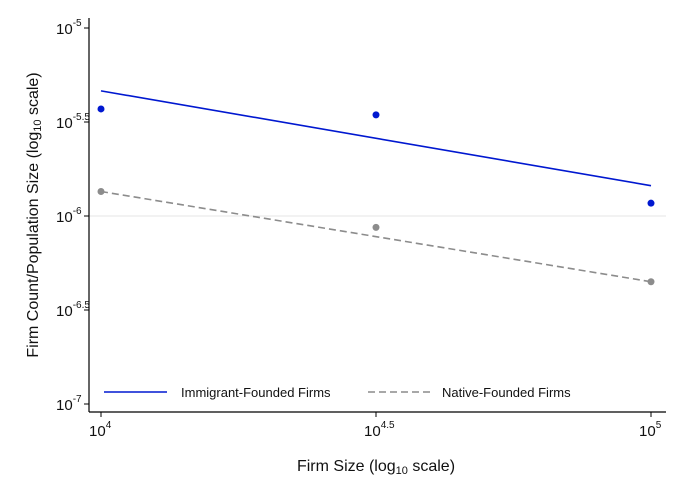  What do you see at coordinates (69, 28) in the screenshot?
I see `y-tick-label-0: 10⁻⁵` at bounding box center [69, 28].